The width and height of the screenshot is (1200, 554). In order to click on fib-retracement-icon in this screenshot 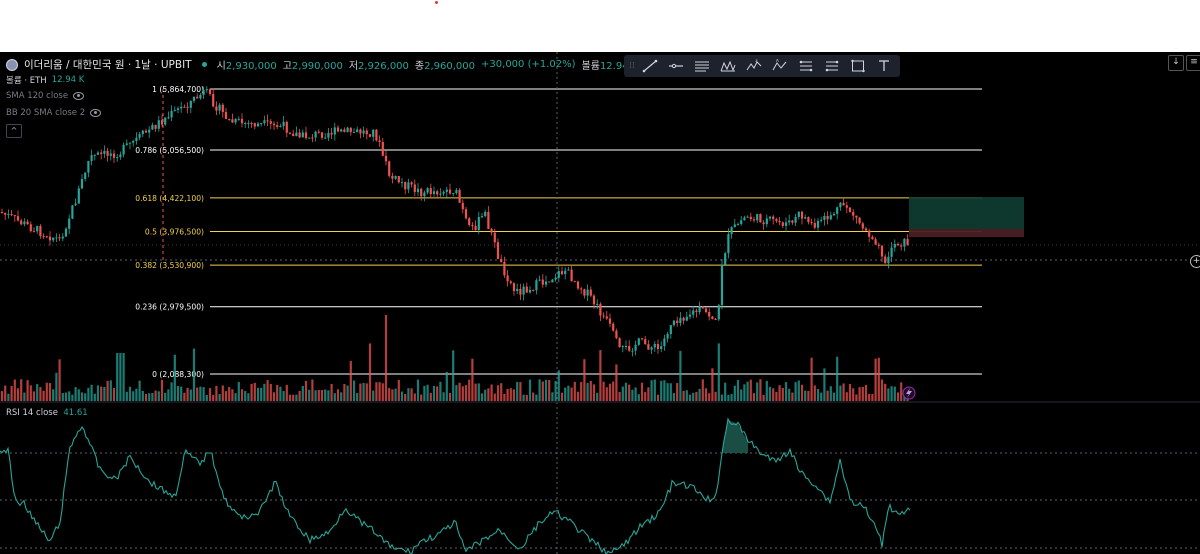, I will do `click(806, 66)`.